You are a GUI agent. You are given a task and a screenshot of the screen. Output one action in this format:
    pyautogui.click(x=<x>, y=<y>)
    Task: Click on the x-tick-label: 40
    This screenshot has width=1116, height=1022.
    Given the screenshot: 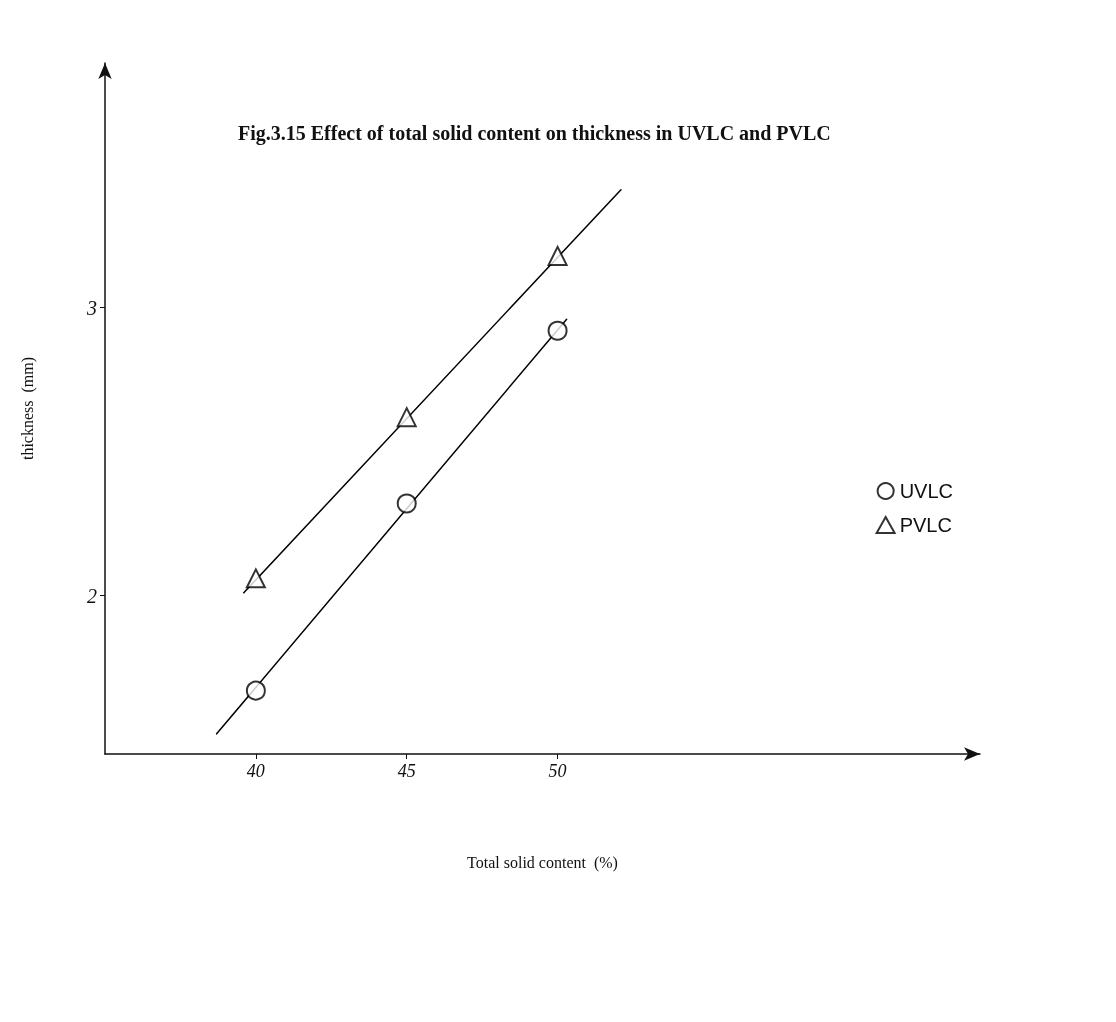 What is the action you would take?
    pyautogui.click(x=255, y=771)
    